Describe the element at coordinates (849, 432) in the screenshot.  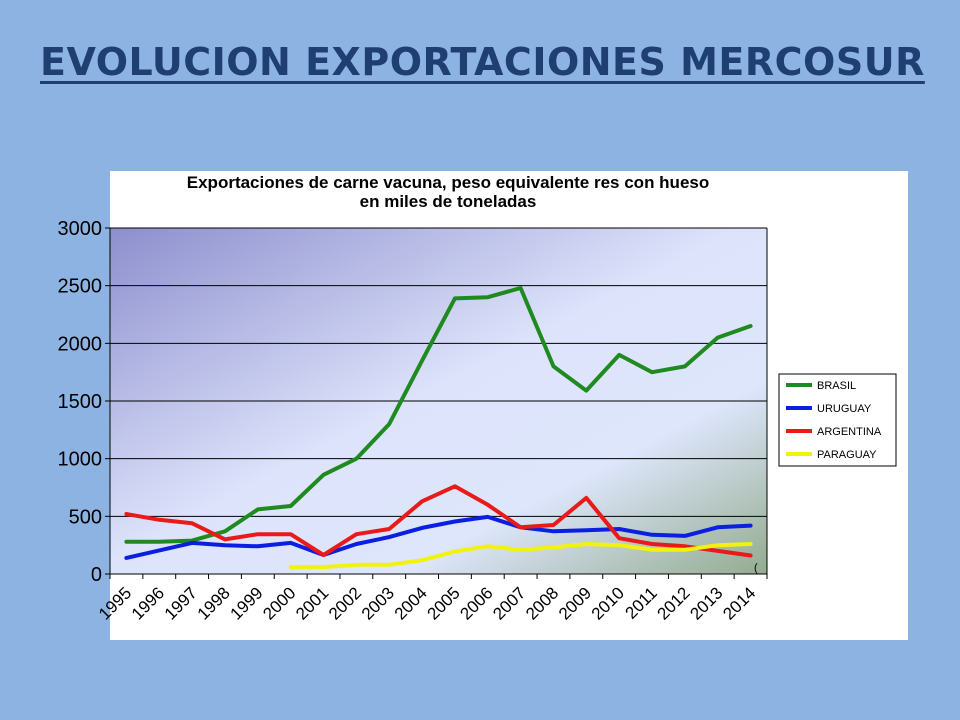
I see `legend-label-argentina: ARGENTINA` at that location.